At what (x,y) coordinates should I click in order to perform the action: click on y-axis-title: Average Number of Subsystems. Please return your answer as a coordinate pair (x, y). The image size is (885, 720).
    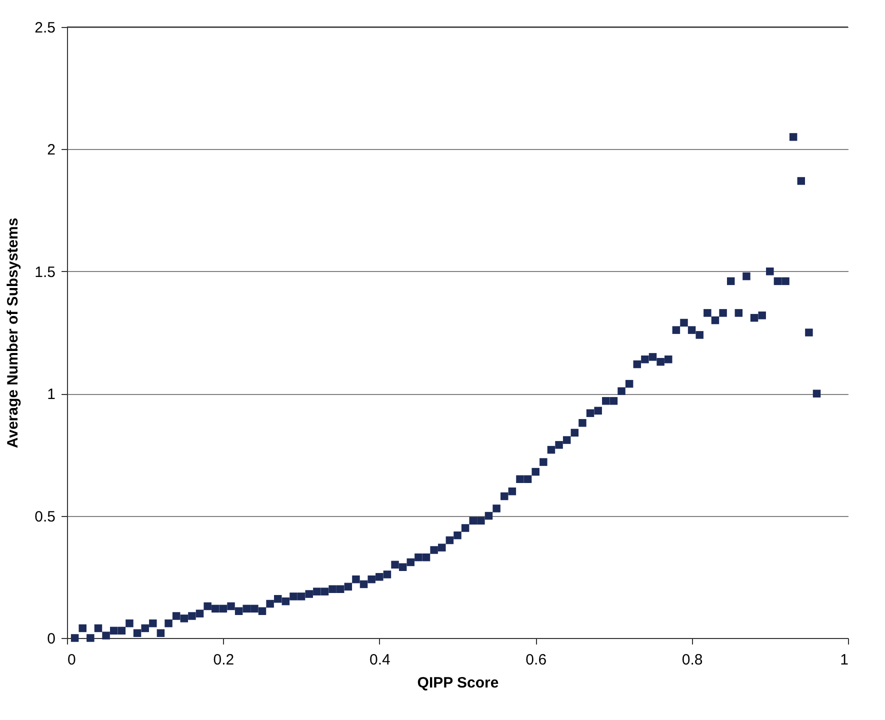
    Looking at the image, I should click on (13, 333).